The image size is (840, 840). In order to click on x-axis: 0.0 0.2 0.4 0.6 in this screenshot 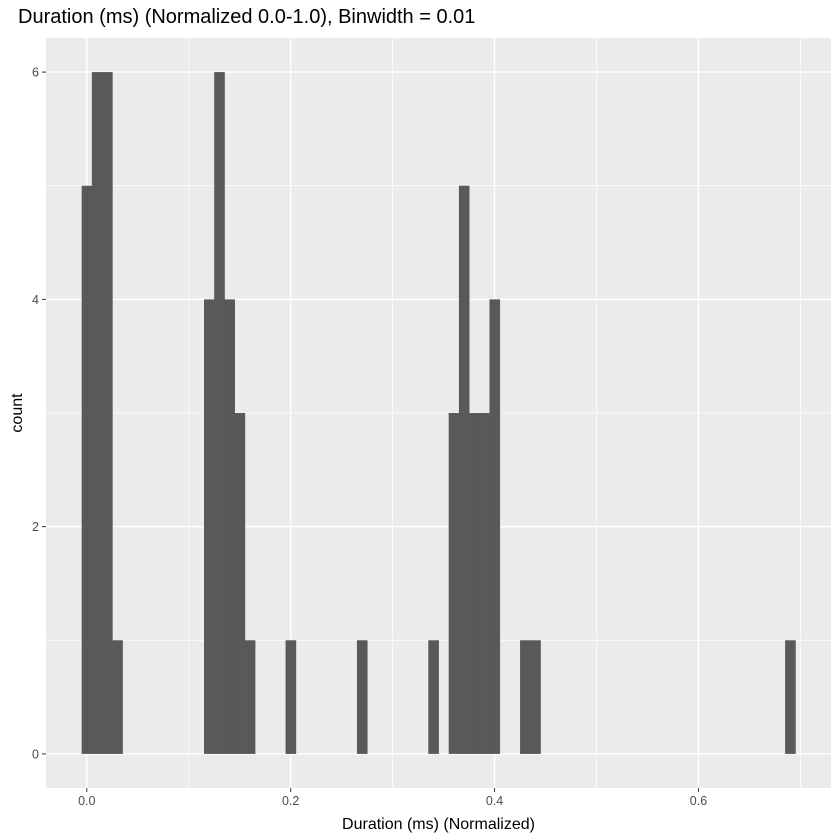, I will do `click(392, 798)`.